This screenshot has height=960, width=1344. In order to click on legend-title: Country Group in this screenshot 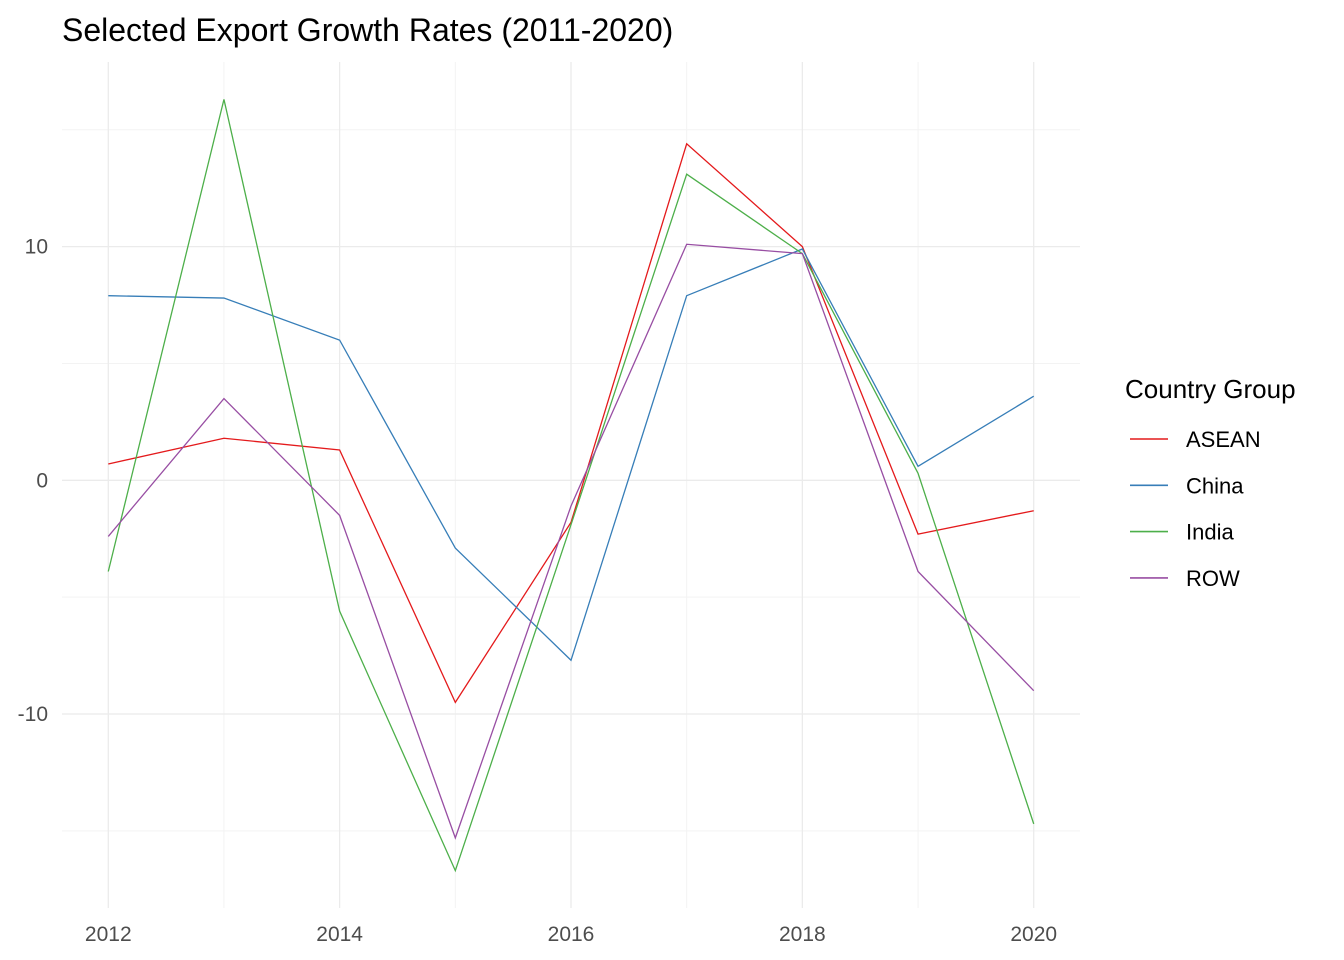, I will do `click(1210, 389)`.